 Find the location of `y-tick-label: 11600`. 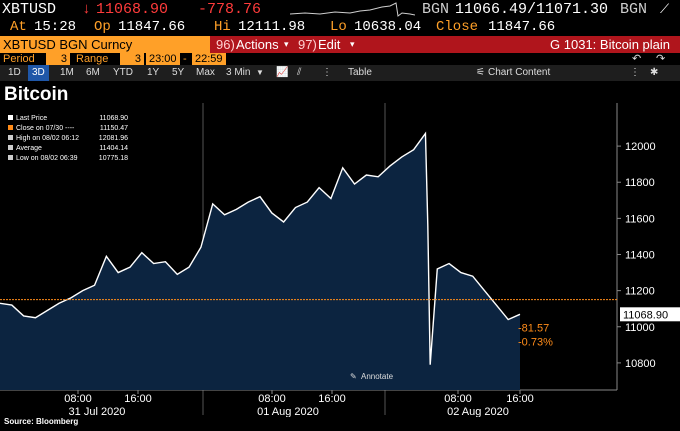

y-tick-label: 11600 is located at coordinates (640, 219).